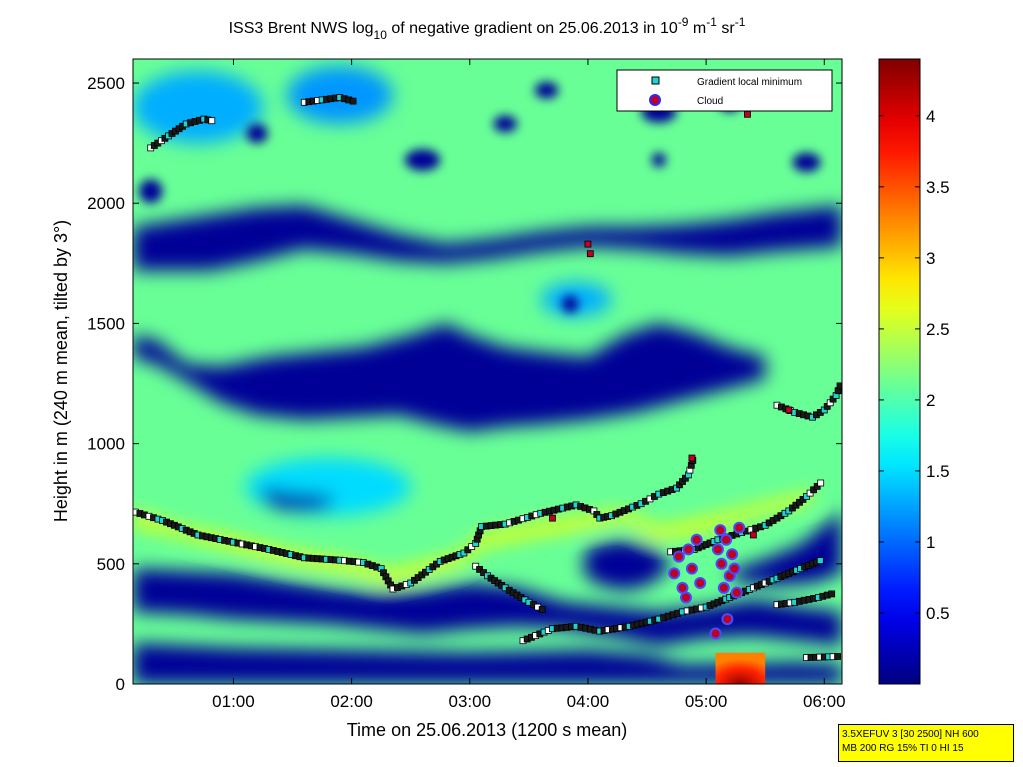 The height and width of the screenshot is (767, 1023). I want to click on y-tick-label: 0, so click(120, 684).